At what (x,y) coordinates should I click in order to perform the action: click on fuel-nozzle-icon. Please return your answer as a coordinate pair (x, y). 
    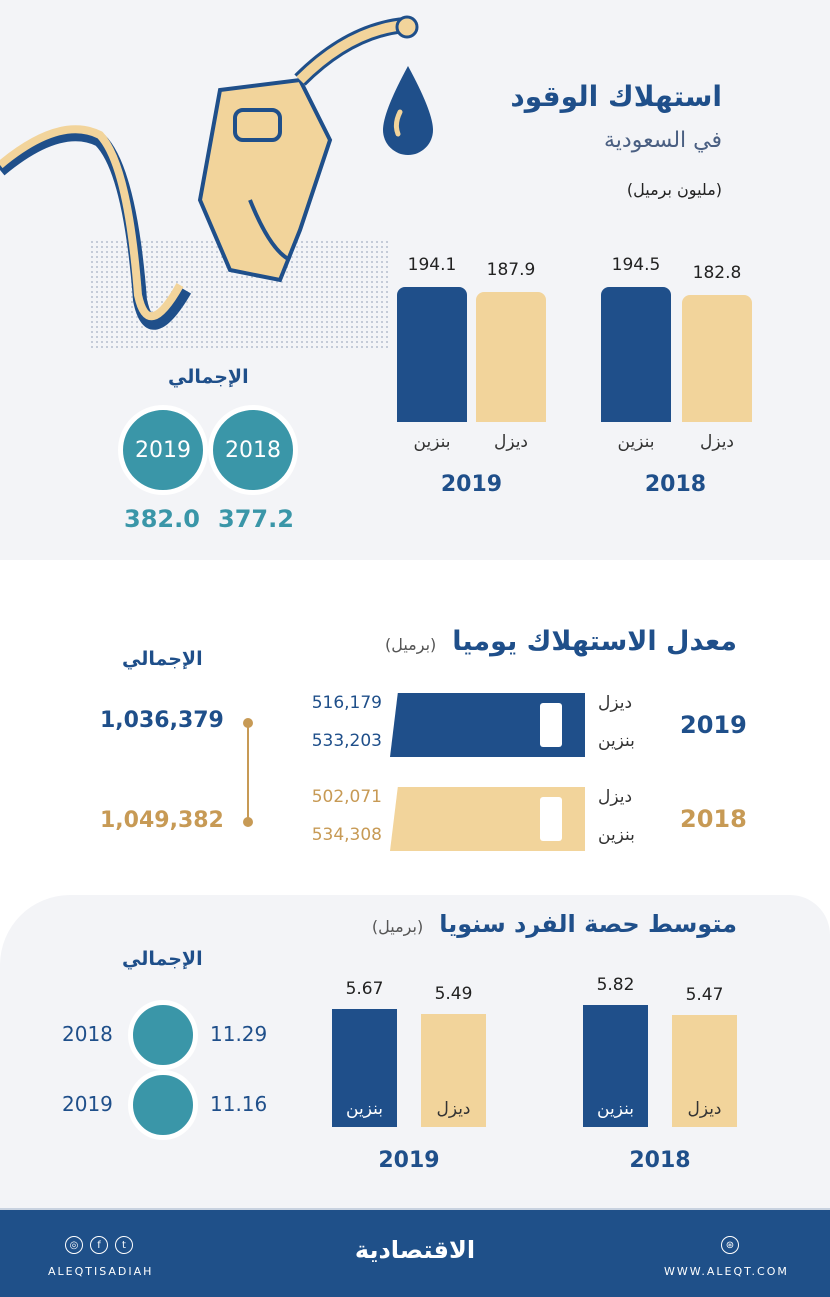
    Looking at the image, I should click on (209, 182).